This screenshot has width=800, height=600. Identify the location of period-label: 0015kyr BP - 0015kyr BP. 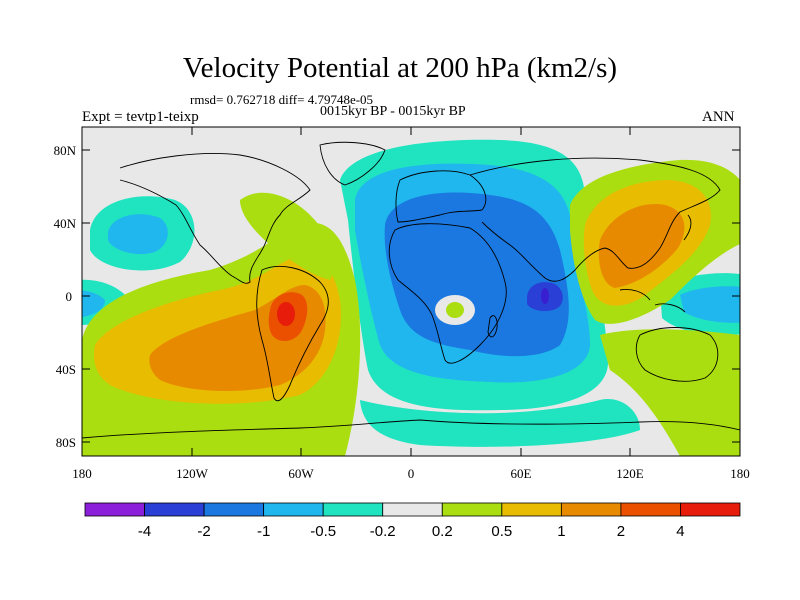
(393, 111).